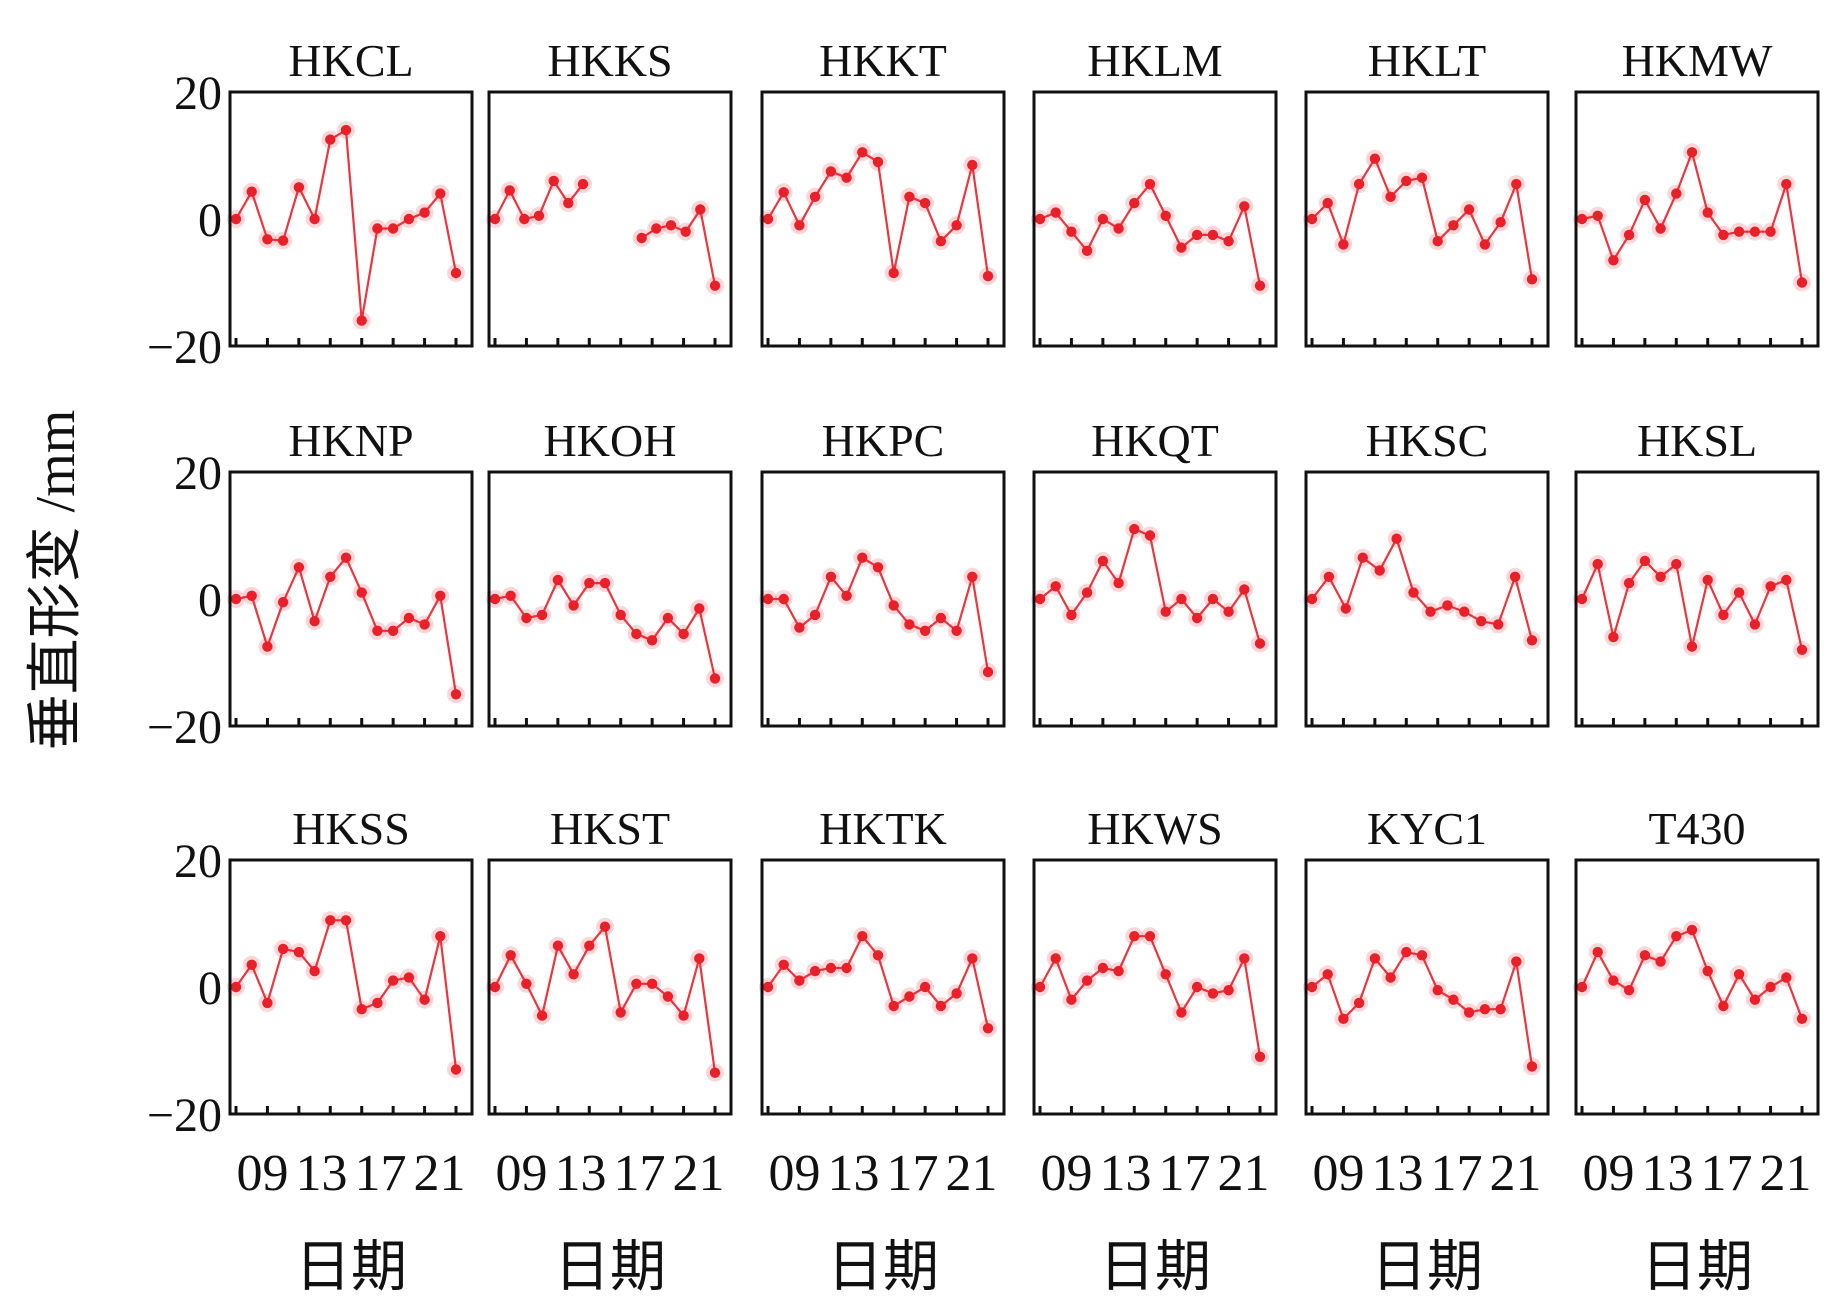 The image size is (1843, 1299). I want to click on panel-hkkt: HKKT, so click(882, 191).